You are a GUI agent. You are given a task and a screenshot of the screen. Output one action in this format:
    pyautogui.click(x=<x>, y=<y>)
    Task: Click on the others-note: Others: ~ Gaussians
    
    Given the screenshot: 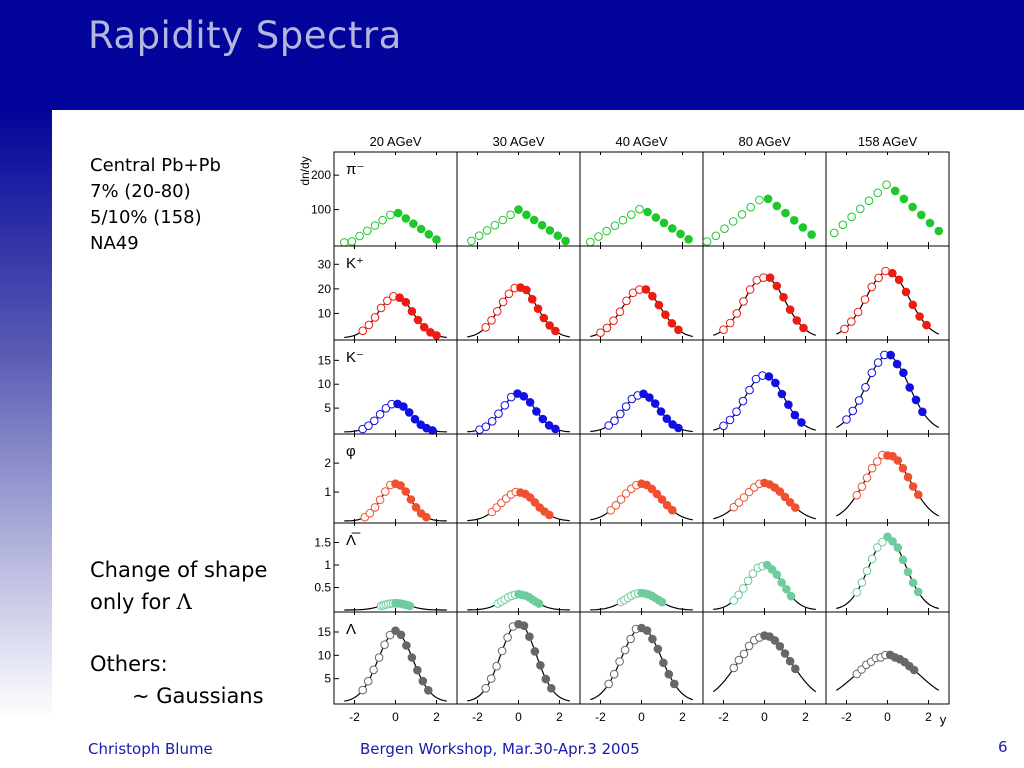 What is the action you would take?
    pyautogui.click(x=177, y=680)
    